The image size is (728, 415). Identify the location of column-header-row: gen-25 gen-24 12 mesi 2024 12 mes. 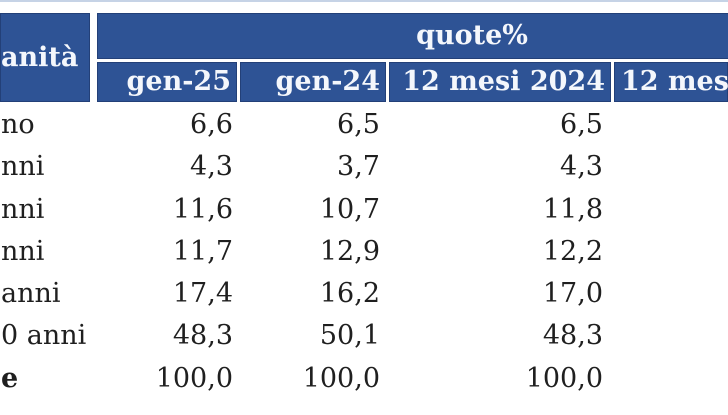
(412, 82).